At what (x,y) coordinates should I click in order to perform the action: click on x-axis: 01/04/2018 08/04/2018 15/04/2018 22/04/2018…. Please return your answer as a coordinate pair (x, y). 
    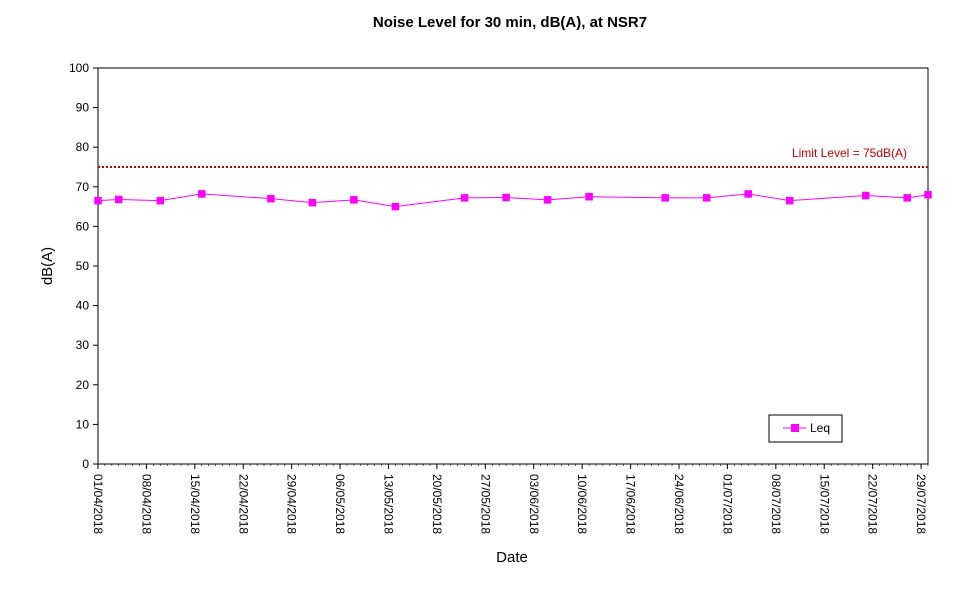
    Looking at the image, I should click on (510, 499).